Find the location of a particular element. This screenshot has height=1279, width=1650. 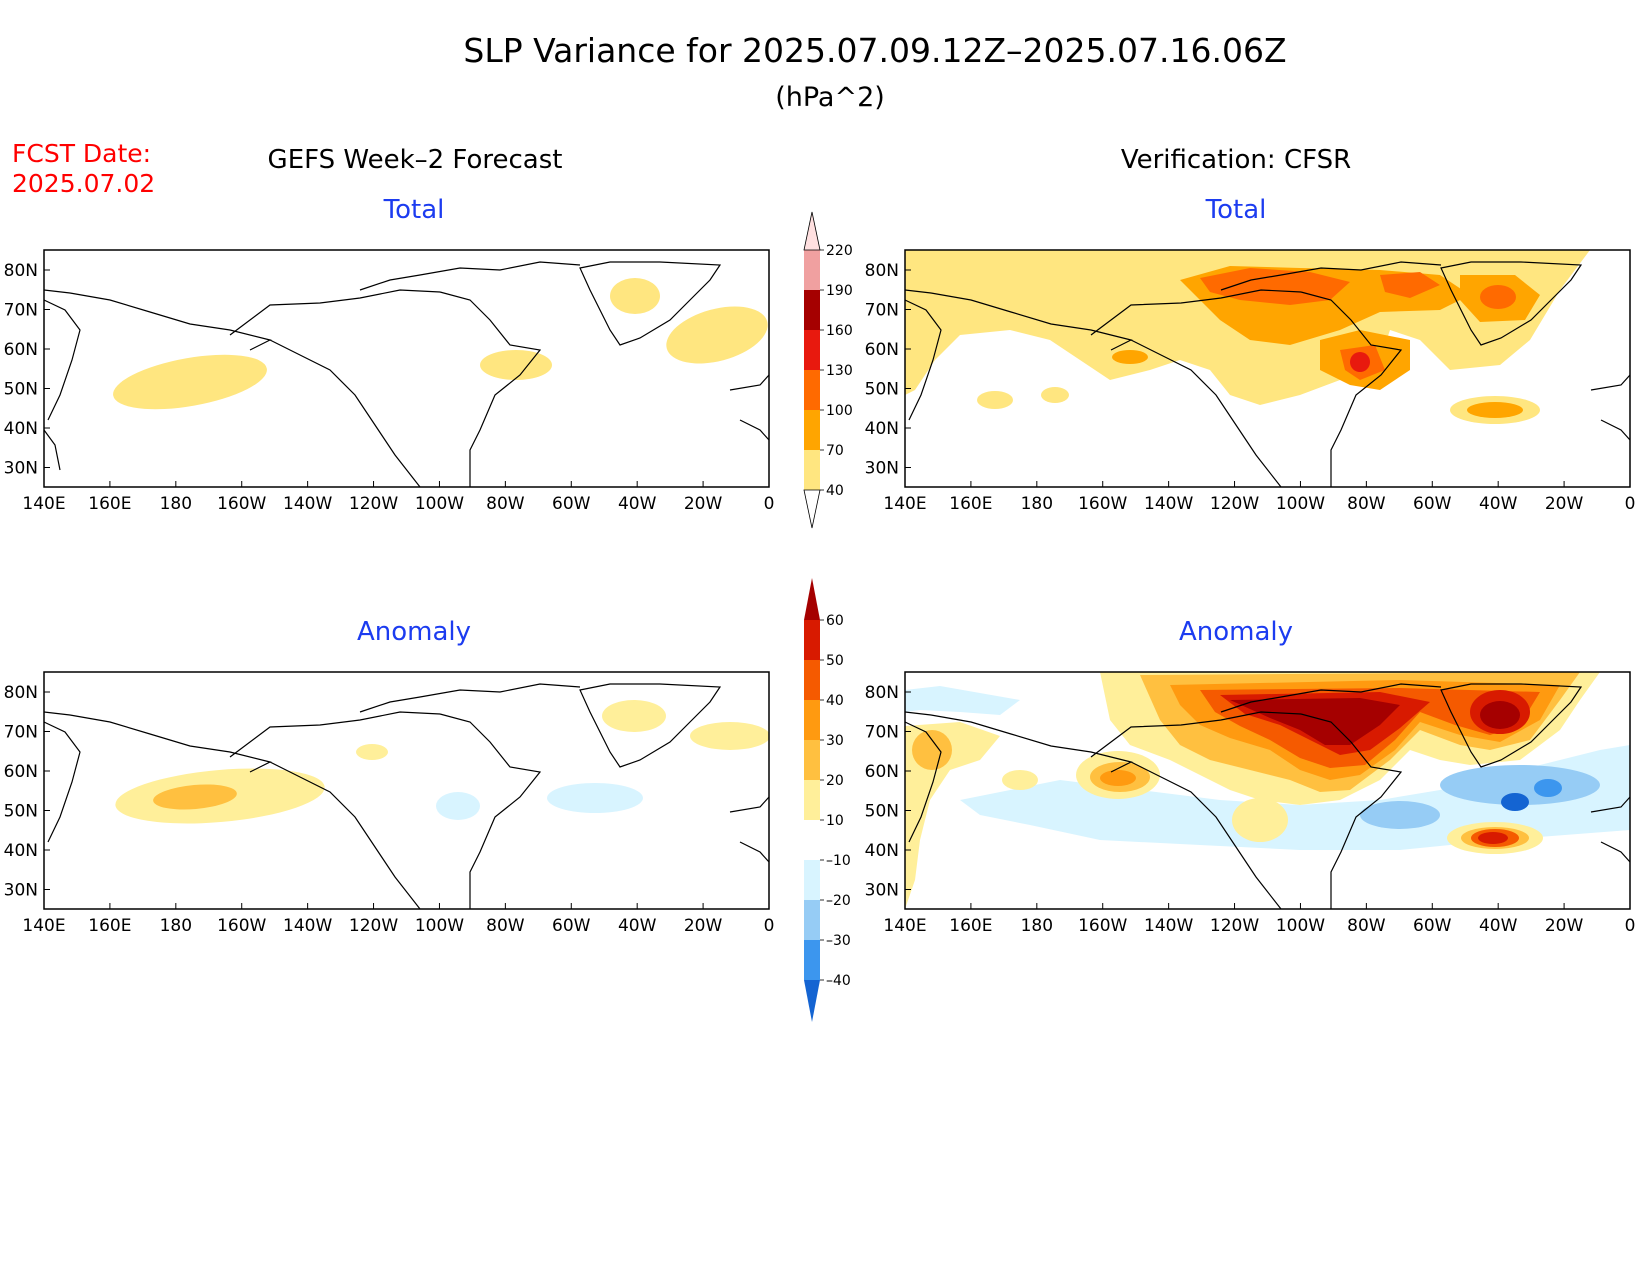

colorbar-total-label: 160 is located at coordinates (839, 331).